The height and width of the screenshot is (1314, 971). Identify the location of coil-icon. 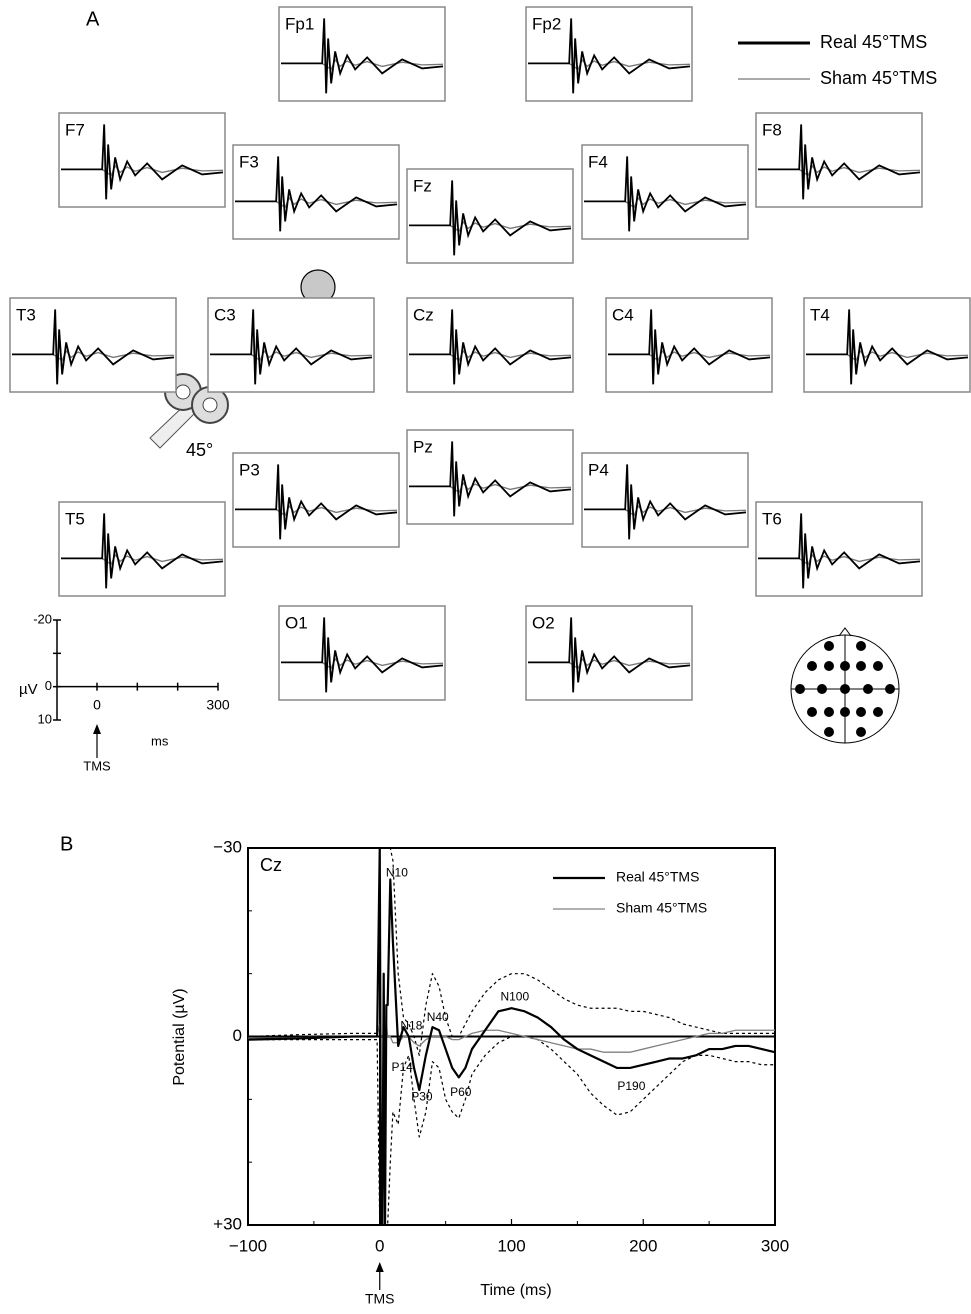
(242, 359).